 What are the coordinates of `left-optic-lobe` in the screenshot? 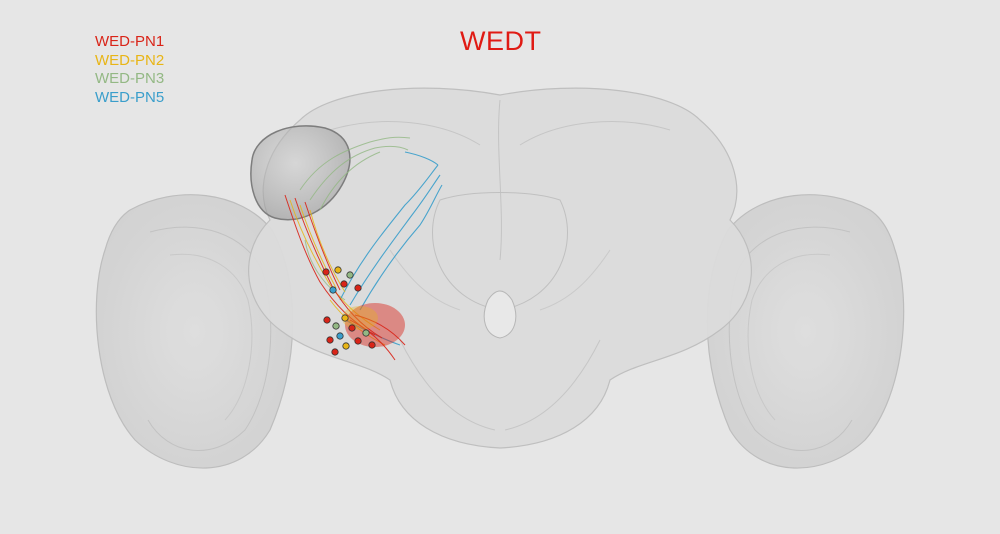 It's located at (194, 331).